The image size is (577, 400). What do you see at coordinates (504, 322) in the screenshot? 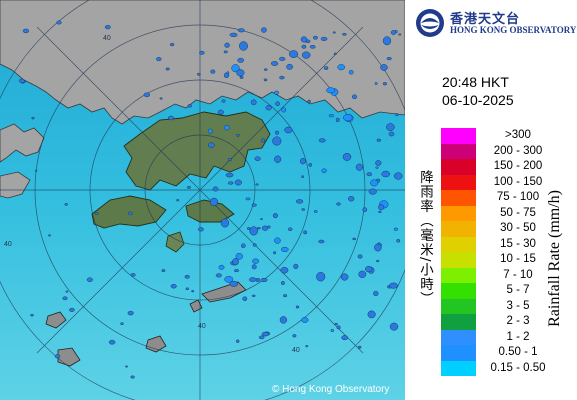
I see `legend-row: 2 - 3` at bounding box center [504, 322].